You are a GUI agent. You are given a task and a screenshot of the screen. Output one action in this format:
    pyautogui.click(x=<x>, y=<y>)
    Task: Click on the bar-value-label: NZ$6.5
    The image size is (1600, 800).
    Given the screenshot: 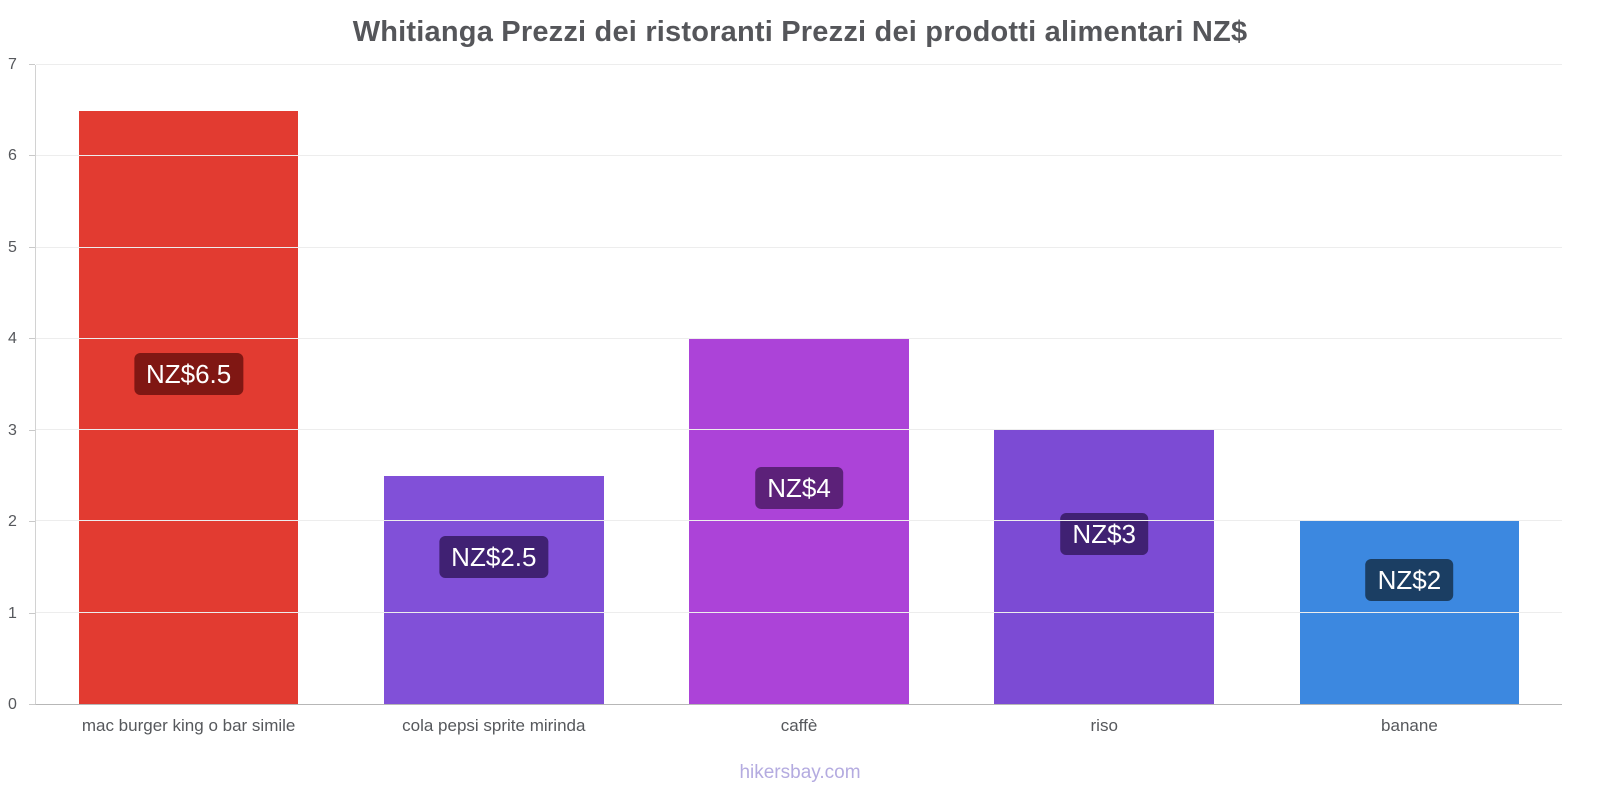 What is the action you would take?
    pyautogui.click(x=188, y=374)
    